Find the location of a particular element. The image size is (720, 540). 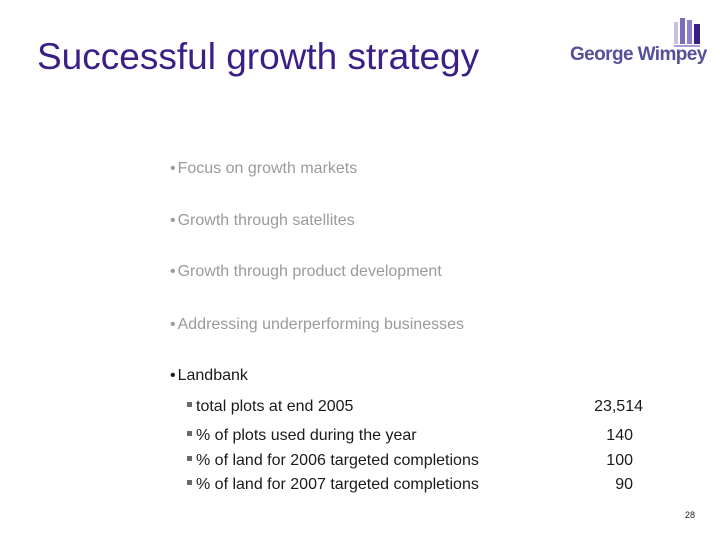

landbank-item-land-2006: % of land for 2006 targeted completions is located at coordinates (333, 461).